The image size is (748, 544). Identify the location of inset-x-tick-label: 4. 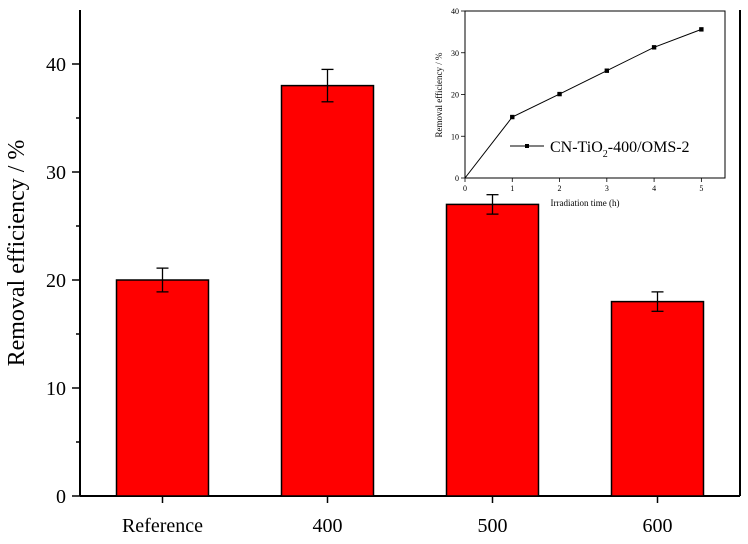
(654, 188).